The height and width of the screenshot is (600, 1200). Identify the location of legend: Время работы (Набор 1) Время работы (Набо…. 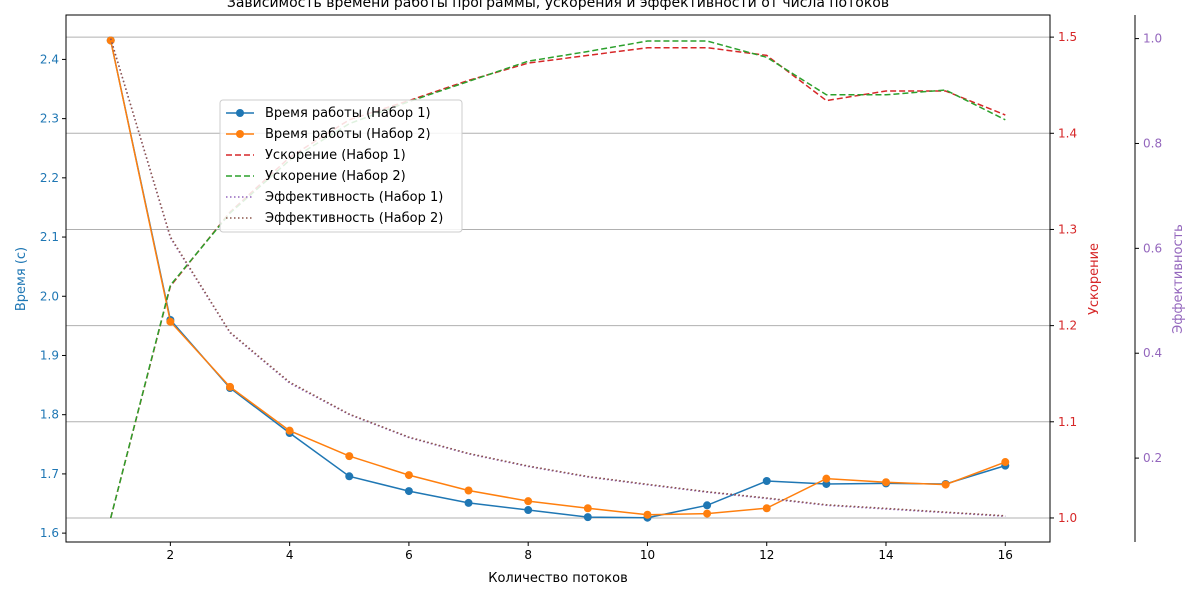
(341, 166).